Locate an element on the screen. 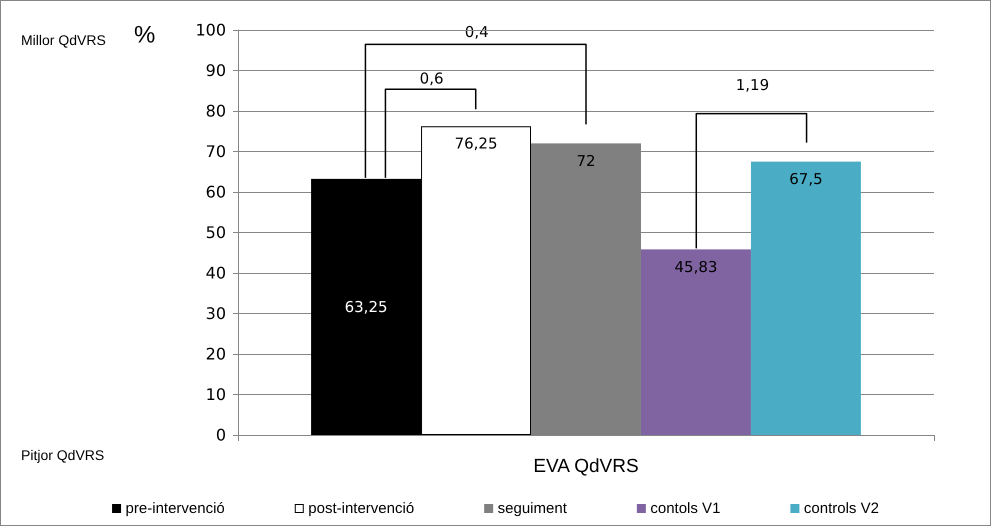 Image resolution: width=991 pixels, height=526 pixels. y-tick-label: 30 is located at coordinates (216, 313).